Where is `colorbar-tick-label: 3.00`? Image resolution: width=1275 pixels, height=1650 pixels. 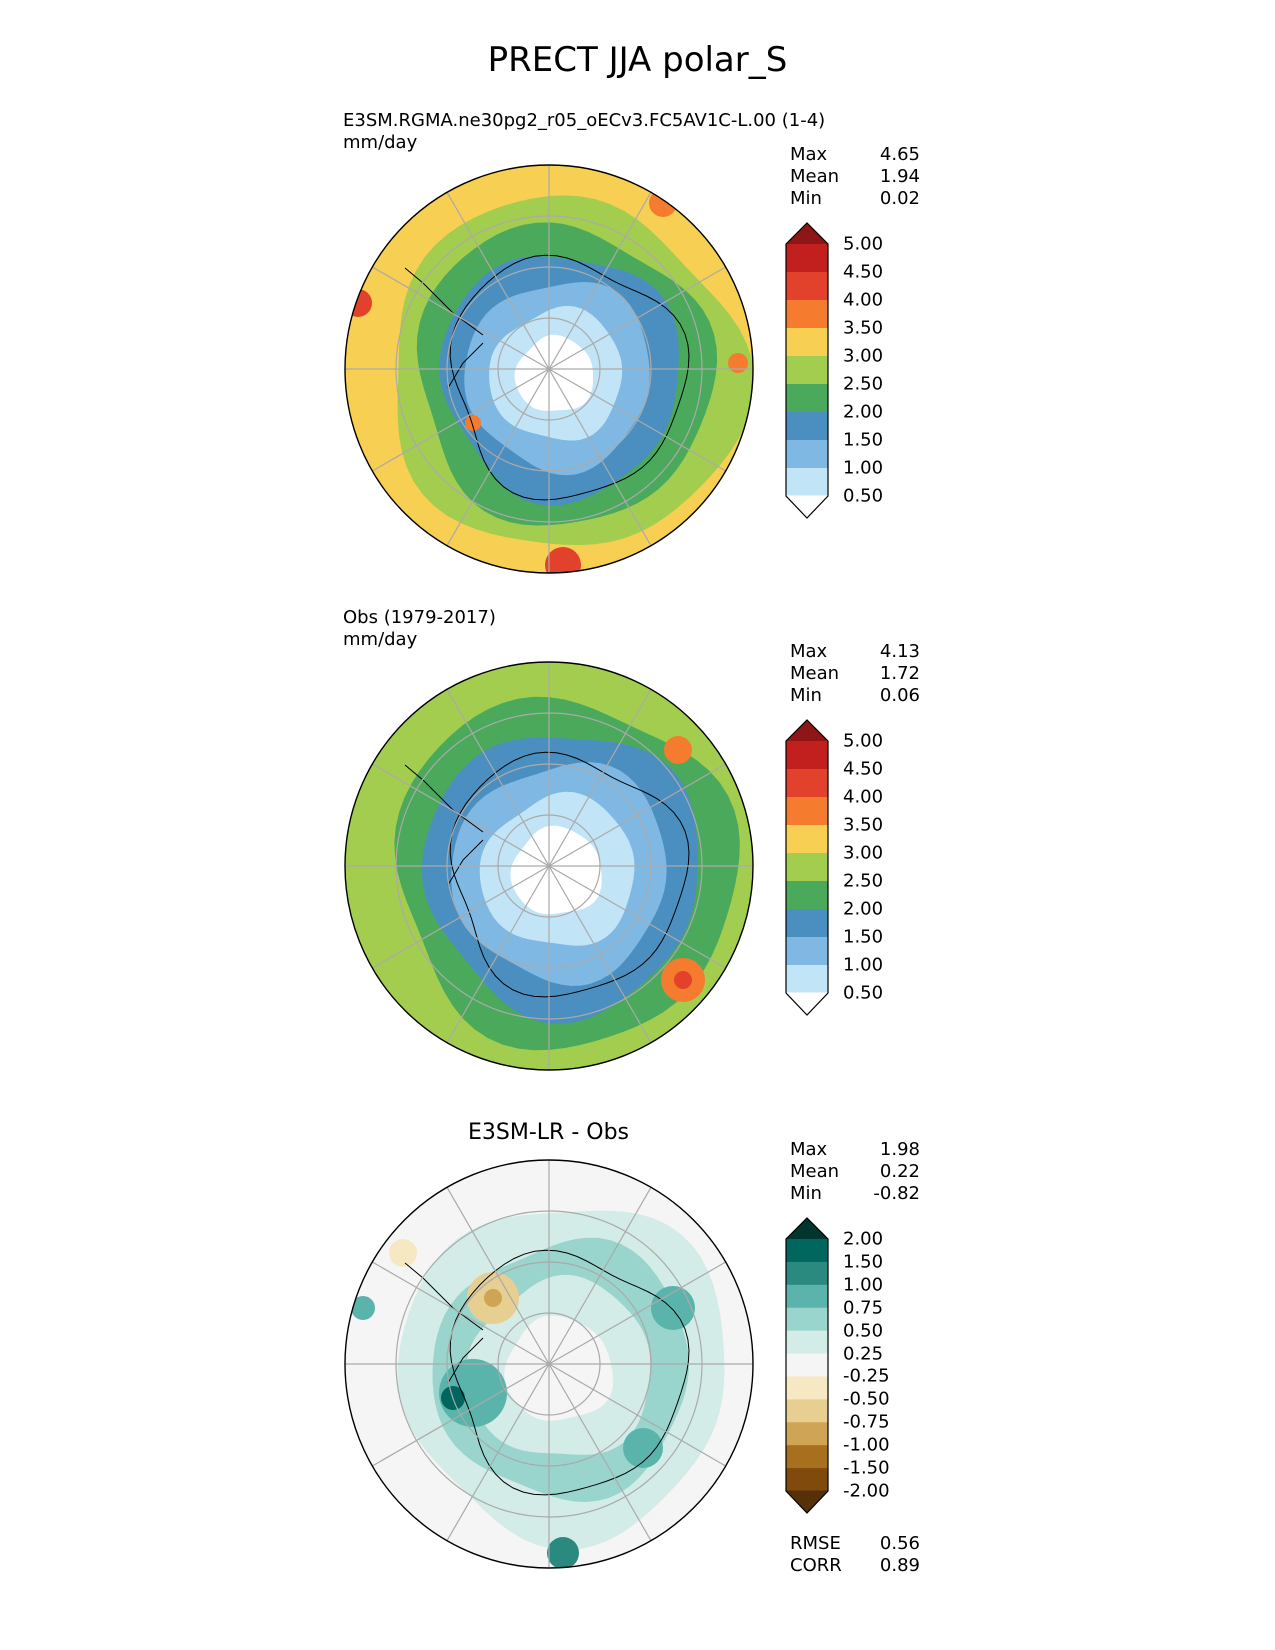 colorbar-tick-label: 3.00 is located at coordinates (863, 853).